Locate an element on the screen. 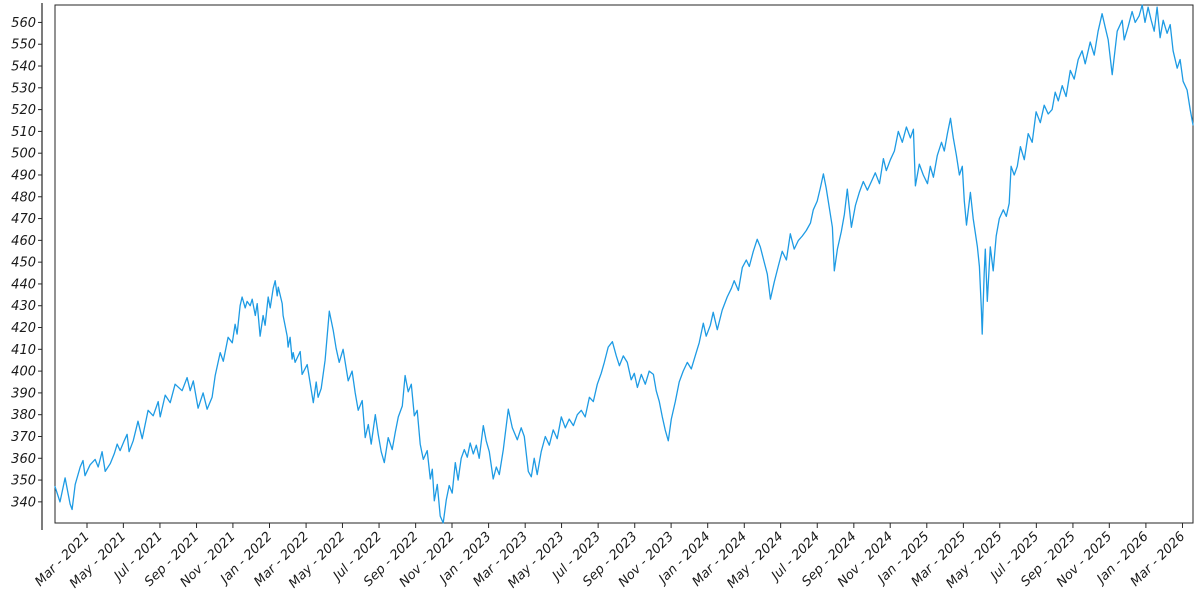 The image size is (1200, 600). y-tick-label: 370 is located at coordinates (23, 437).